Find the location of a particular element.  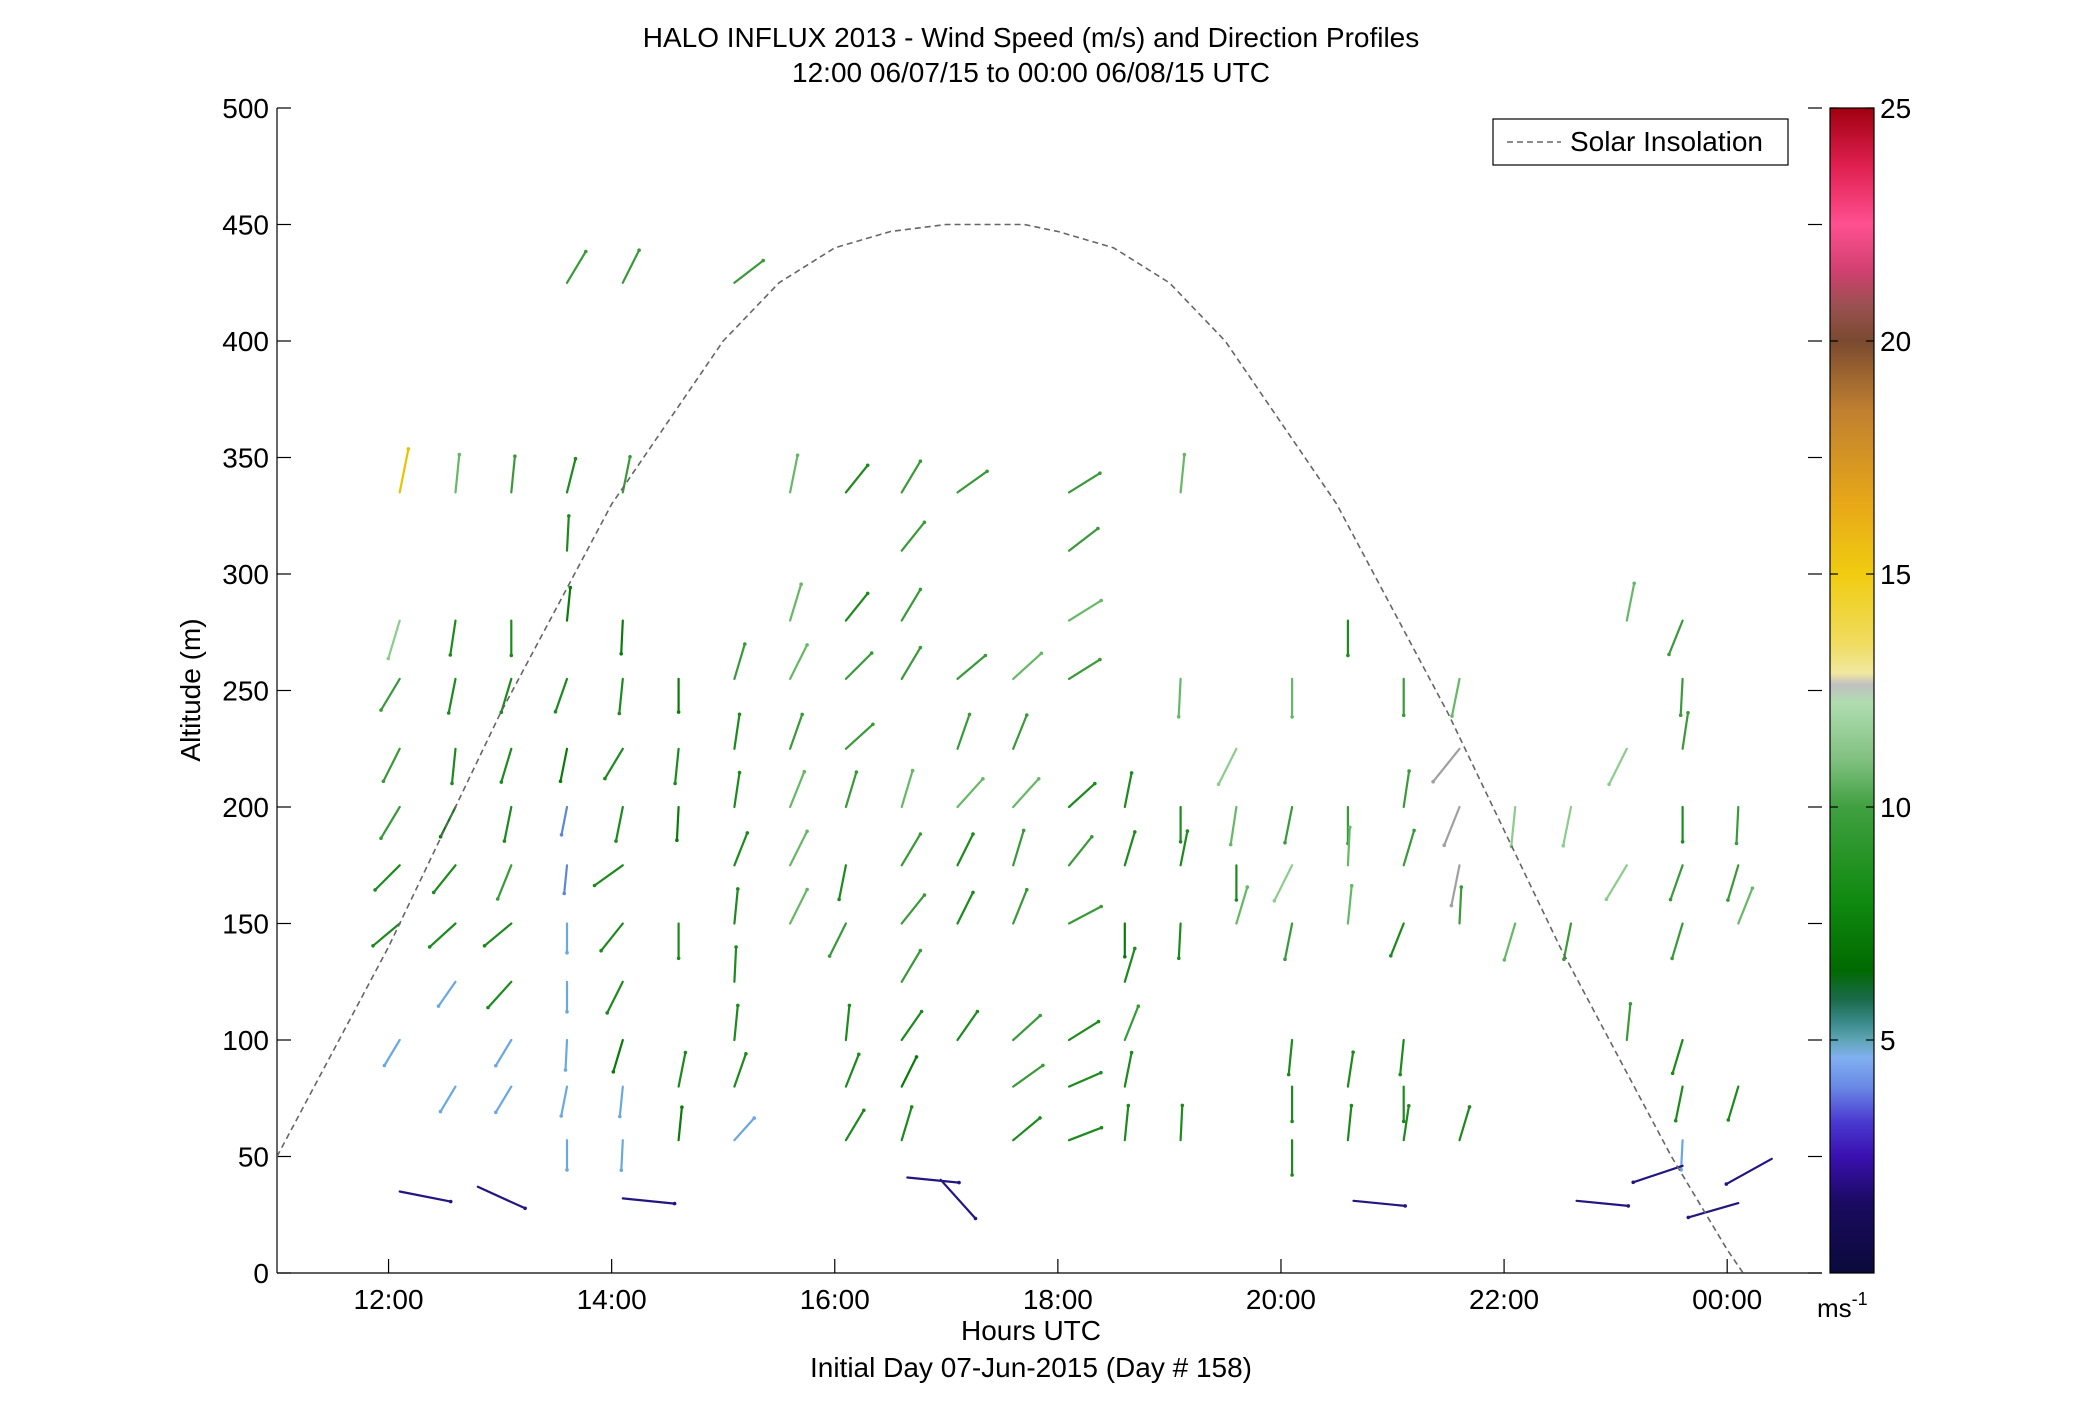

legend: Solar Insolation is located at coordinates (1640, 142).